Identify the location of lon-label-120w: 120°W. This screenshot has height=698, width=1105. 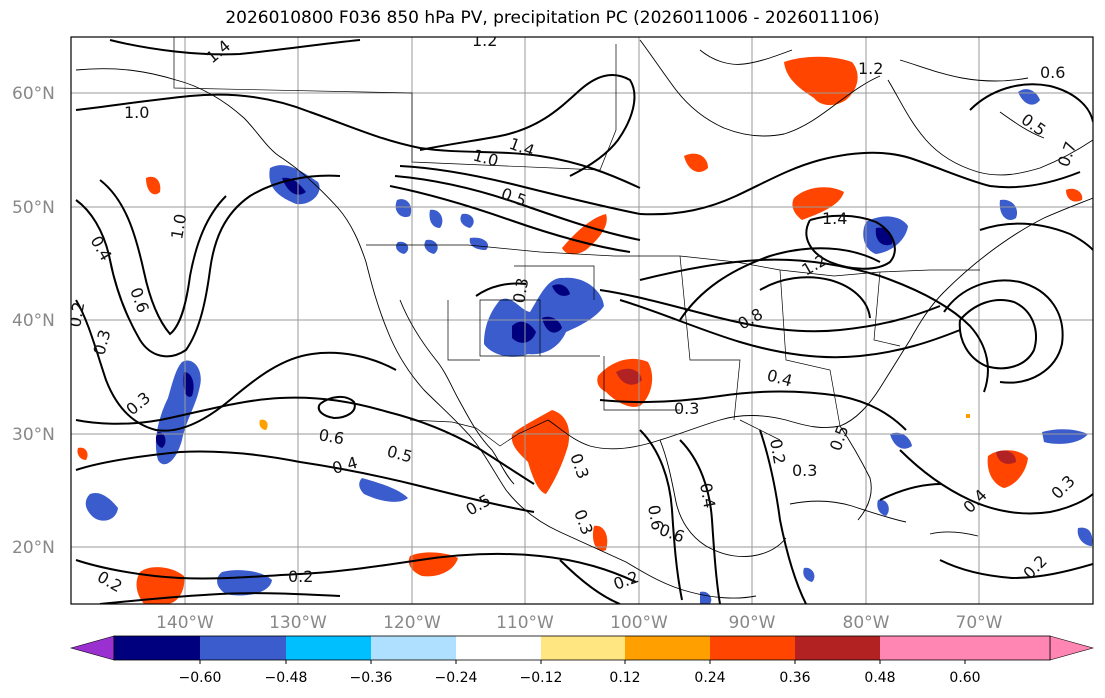
(412, 623).